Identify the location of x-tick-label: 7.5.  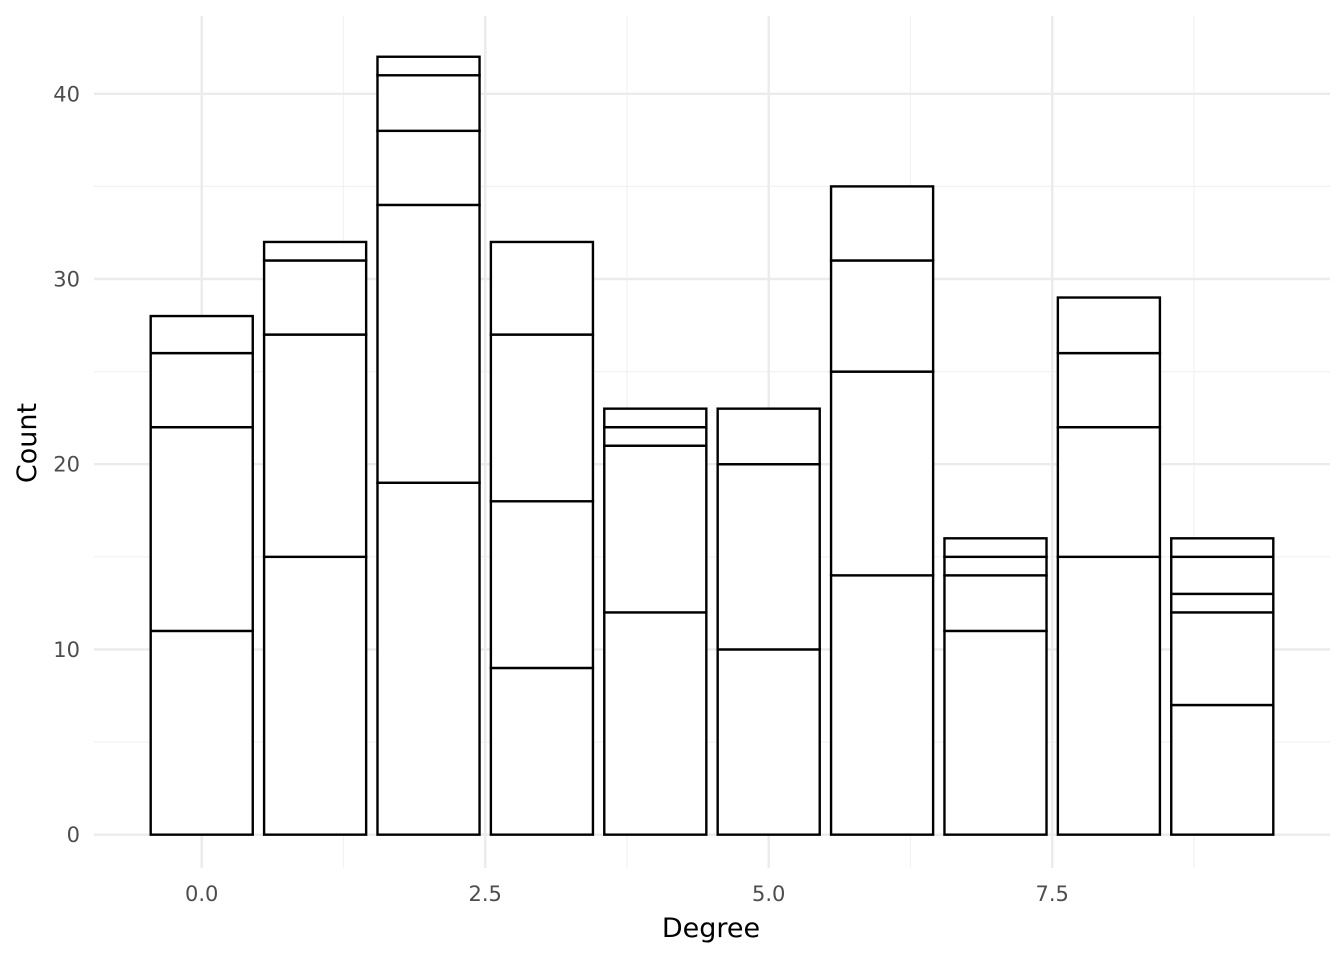
(1051, 894).